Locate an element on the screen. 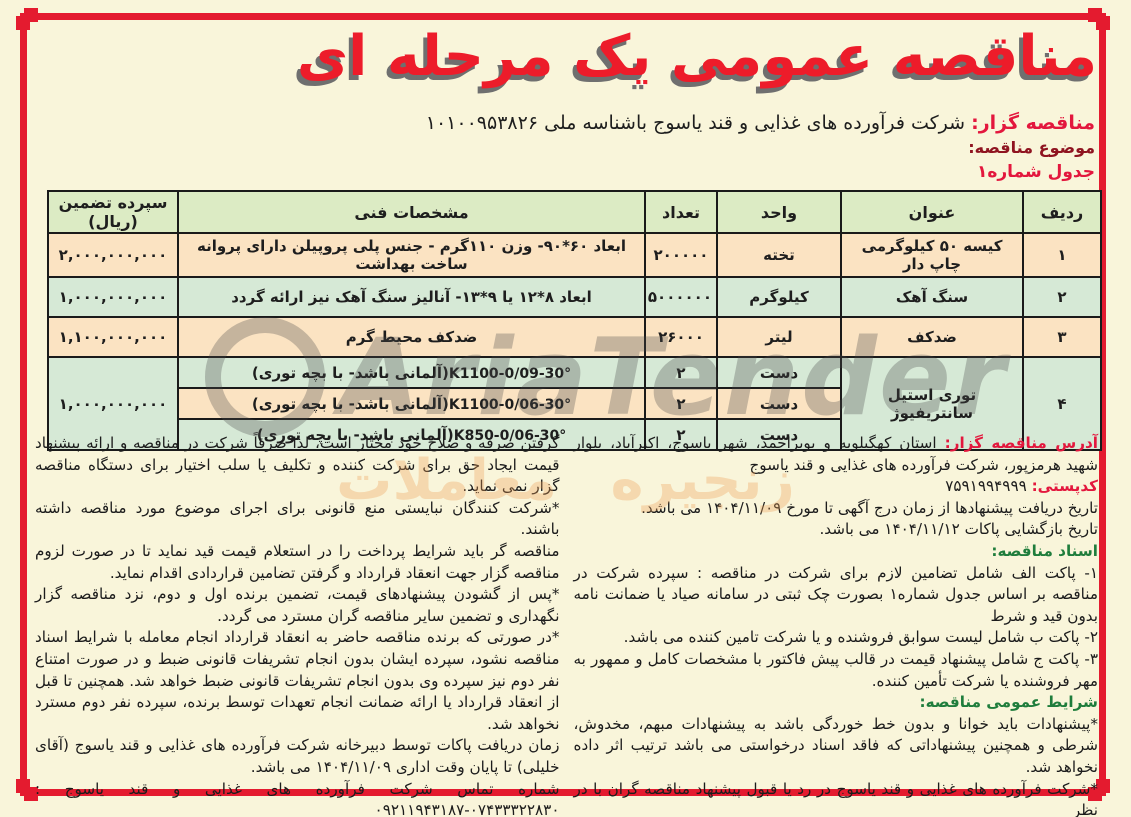  cell-spec: K1100-0/09-30°(آلمانی باشد- با بچه توری) is located at coordinates (411, 372).